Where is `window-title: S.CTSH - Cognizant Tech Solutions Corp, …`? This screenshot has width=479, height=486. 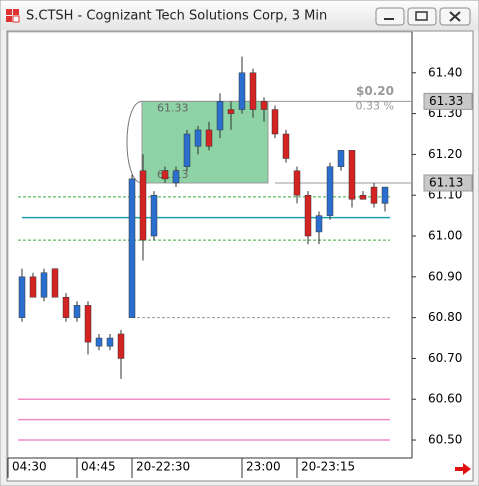 window-title: S.CTSH - Cognizant Tech Solutions Corp, … is located at coordinates (176, 16).